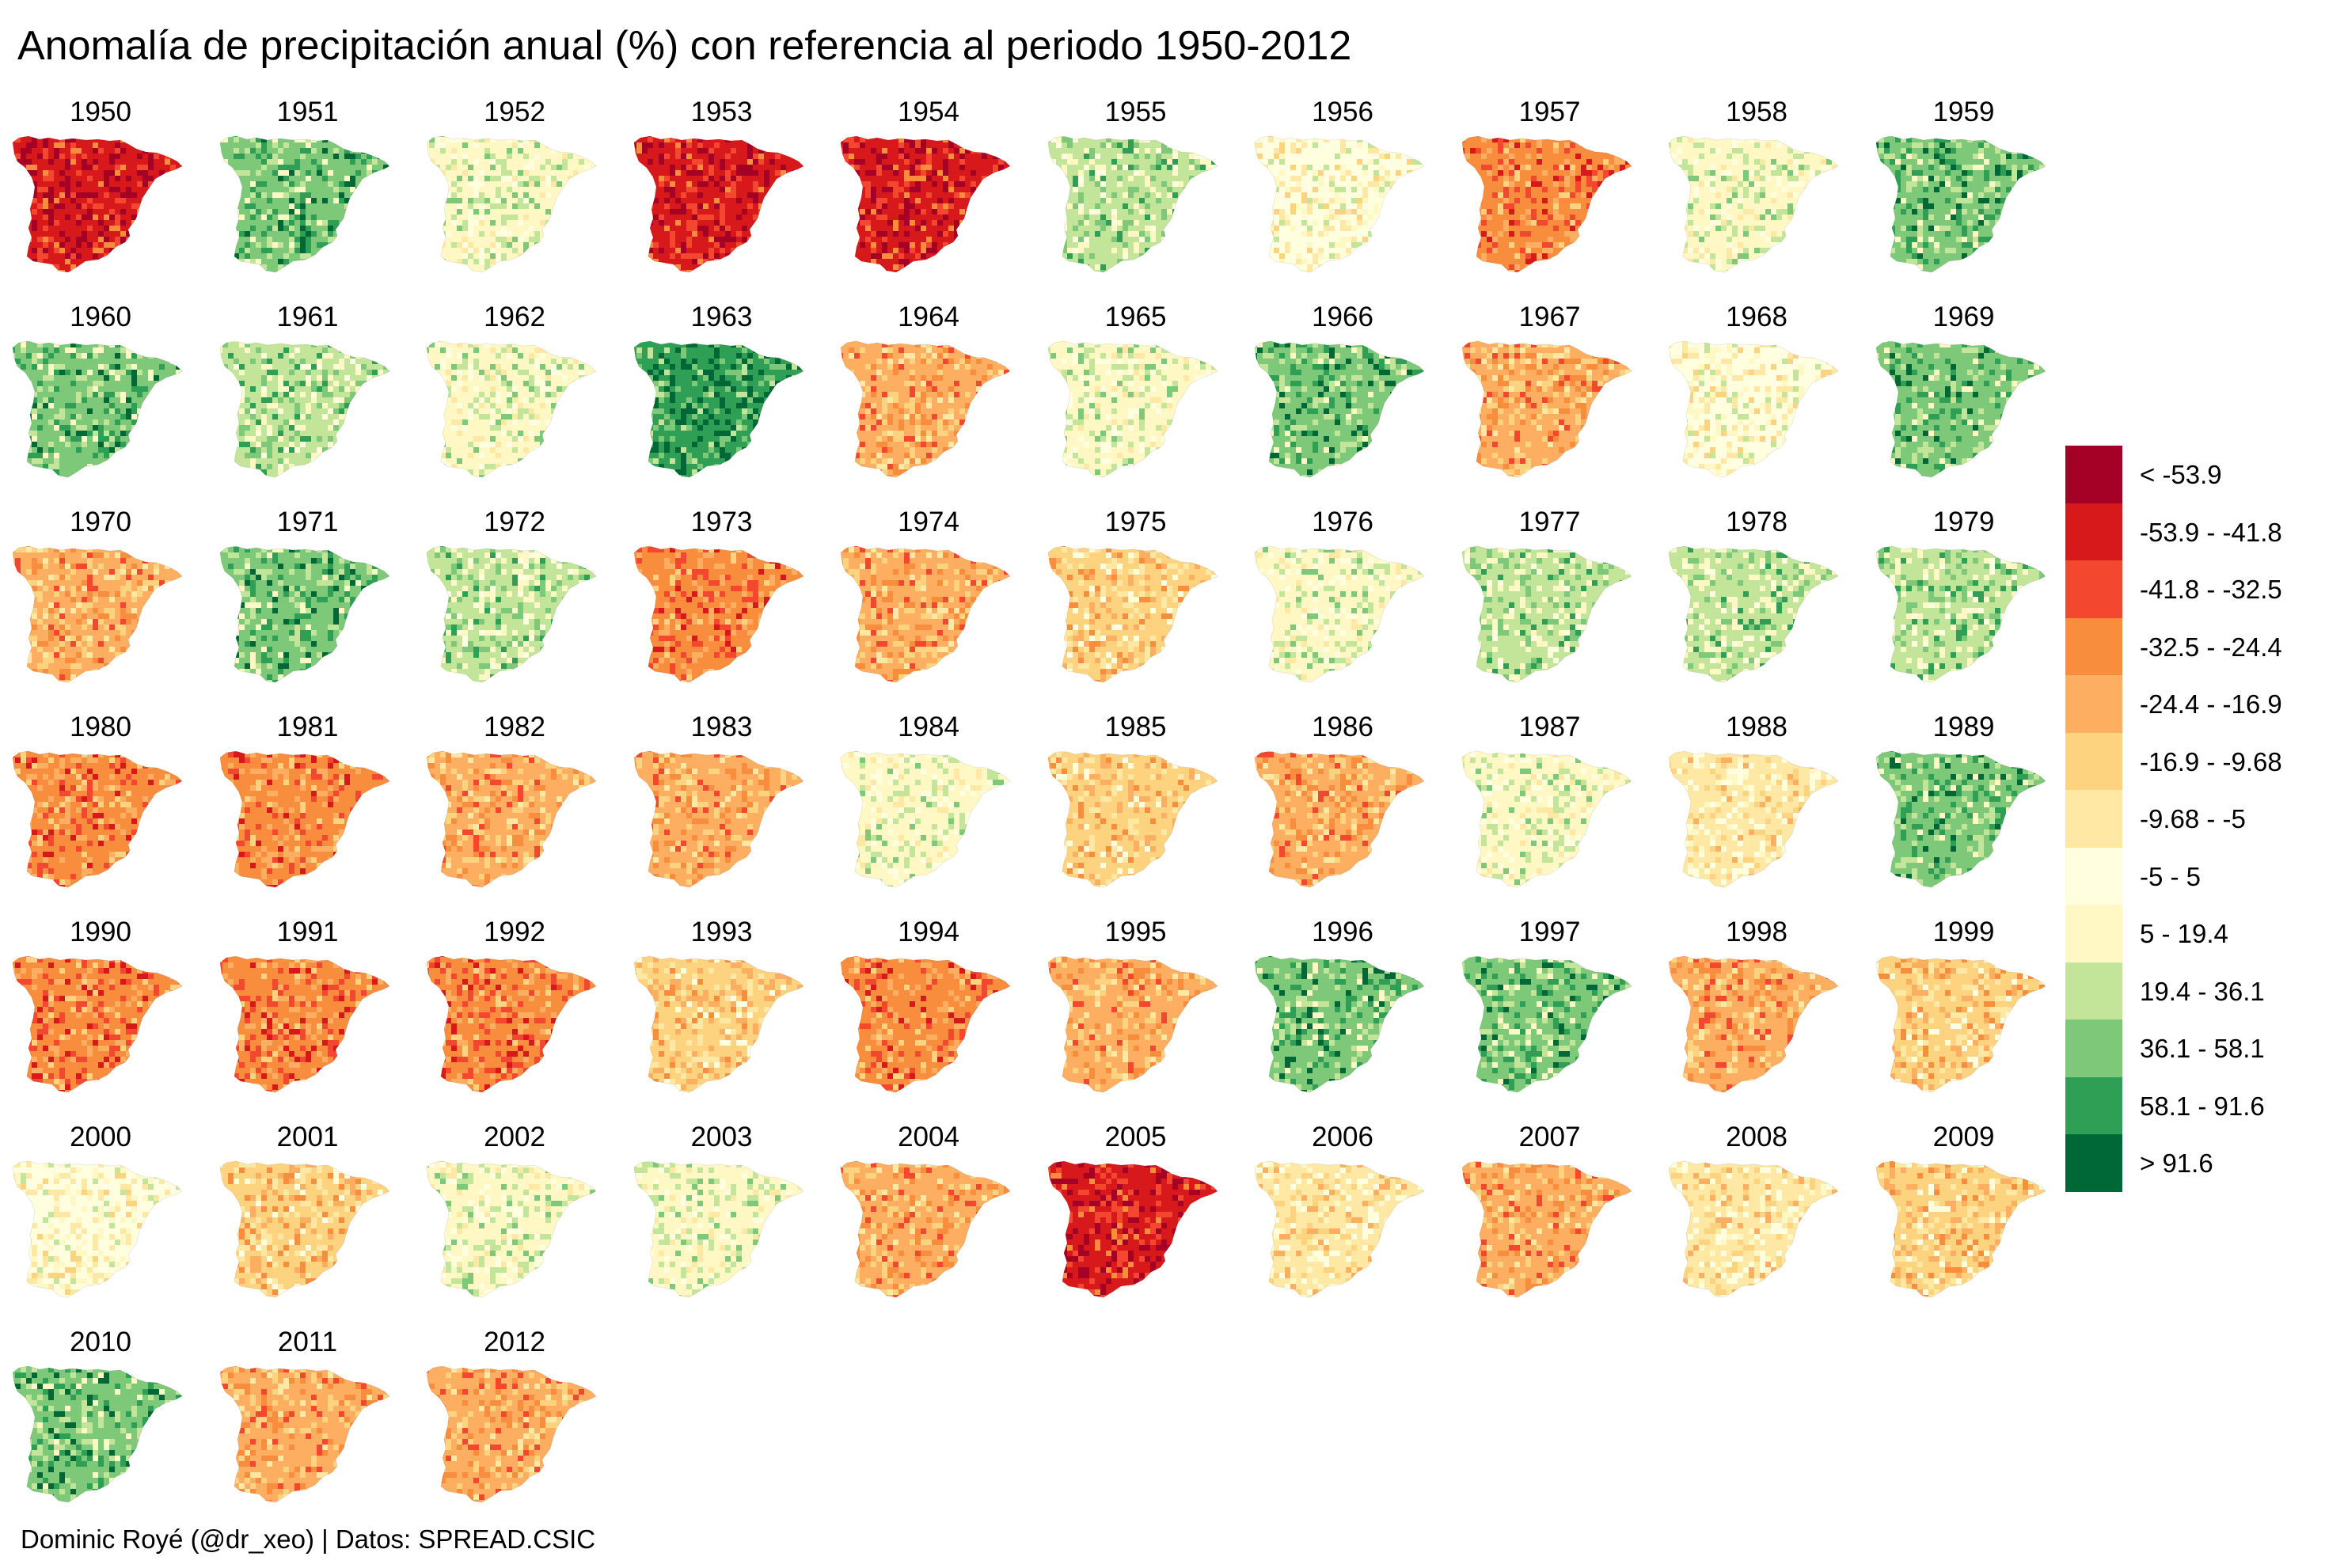  Describe the element at coordinates (515, 1137) in the screenshot. I see `year-label: 2002` at that location.